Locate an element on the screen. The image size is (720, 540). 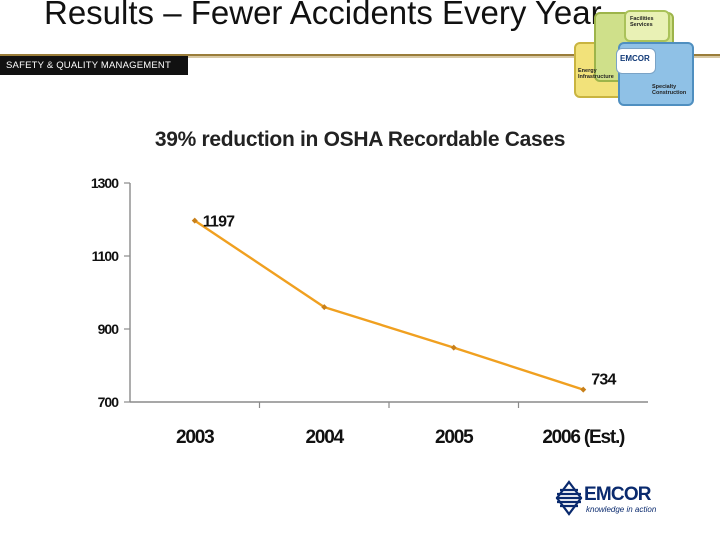
emcor-logo: EMCOR knowledge in action is located at coordinates (629, 498).